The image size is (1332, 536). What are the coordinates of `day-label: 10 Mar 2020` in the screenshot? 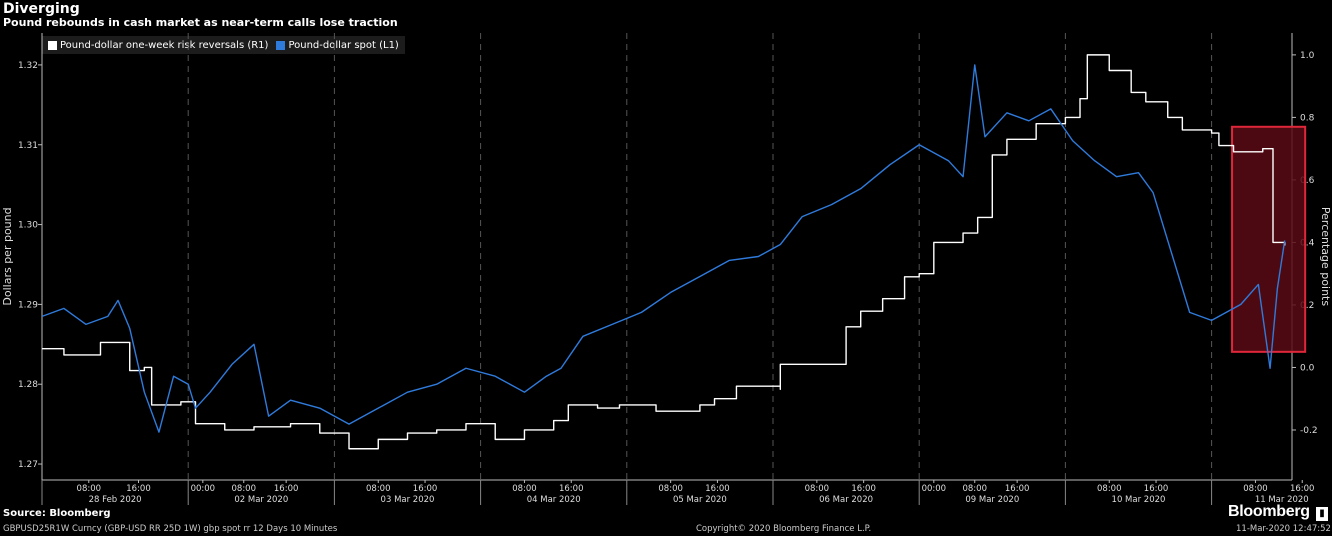 It's located at (1139, 500).